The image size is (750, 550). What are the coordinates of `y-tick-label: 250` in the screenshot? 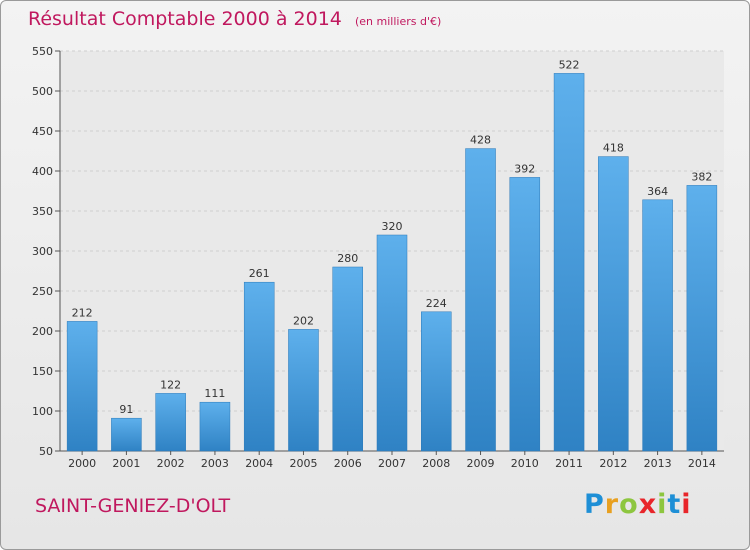 It's located at (42, 291).